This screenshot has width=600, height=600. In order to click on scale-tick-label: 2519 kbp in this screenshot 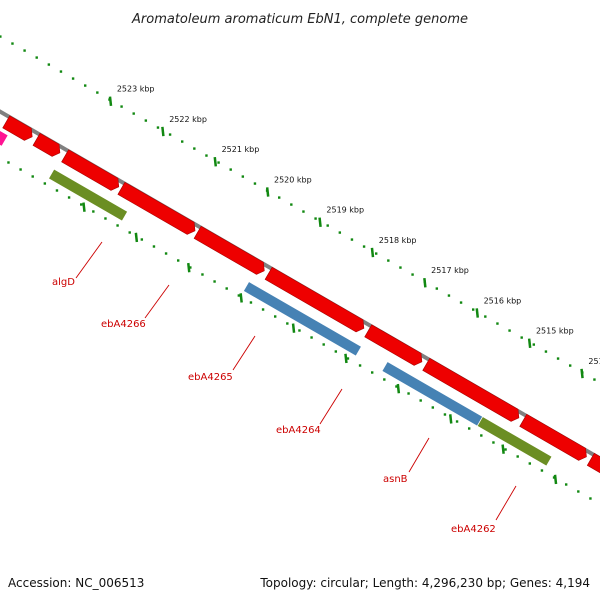, I will do `click(345, 210)`.